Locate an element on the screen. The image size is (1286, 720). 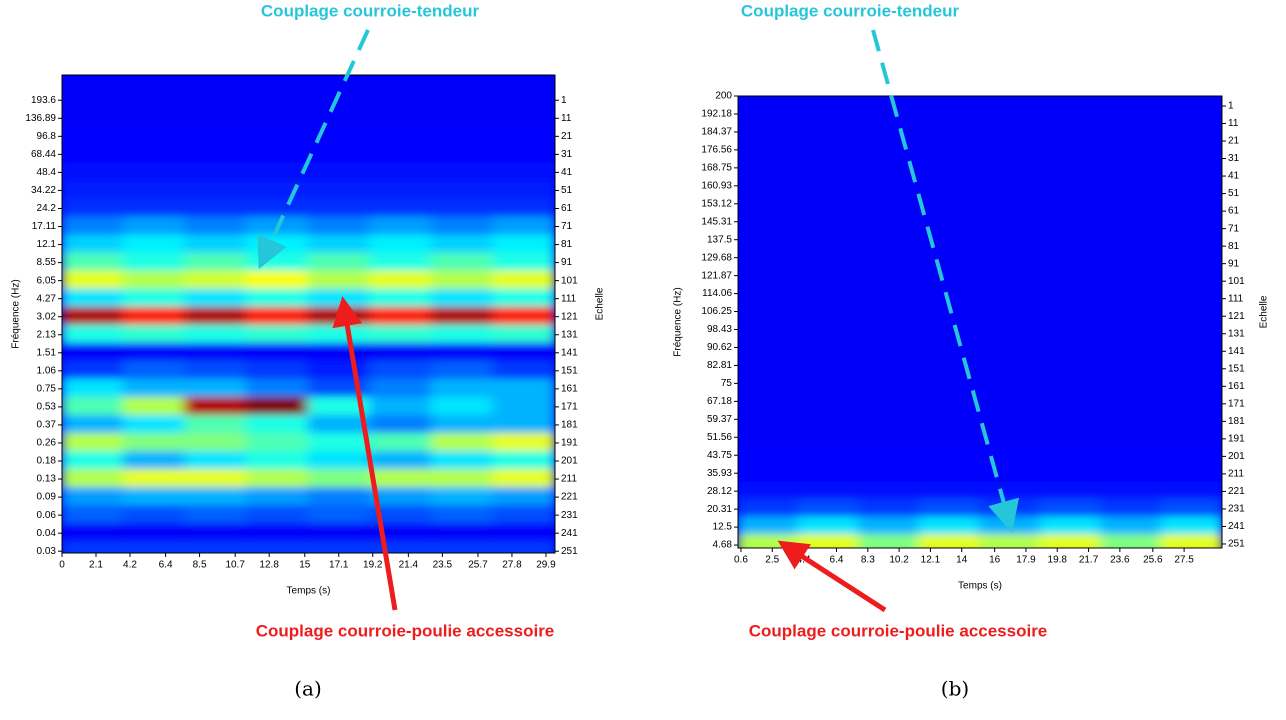
y-tick-label: 0.53 is located at coordinates (47, 407).